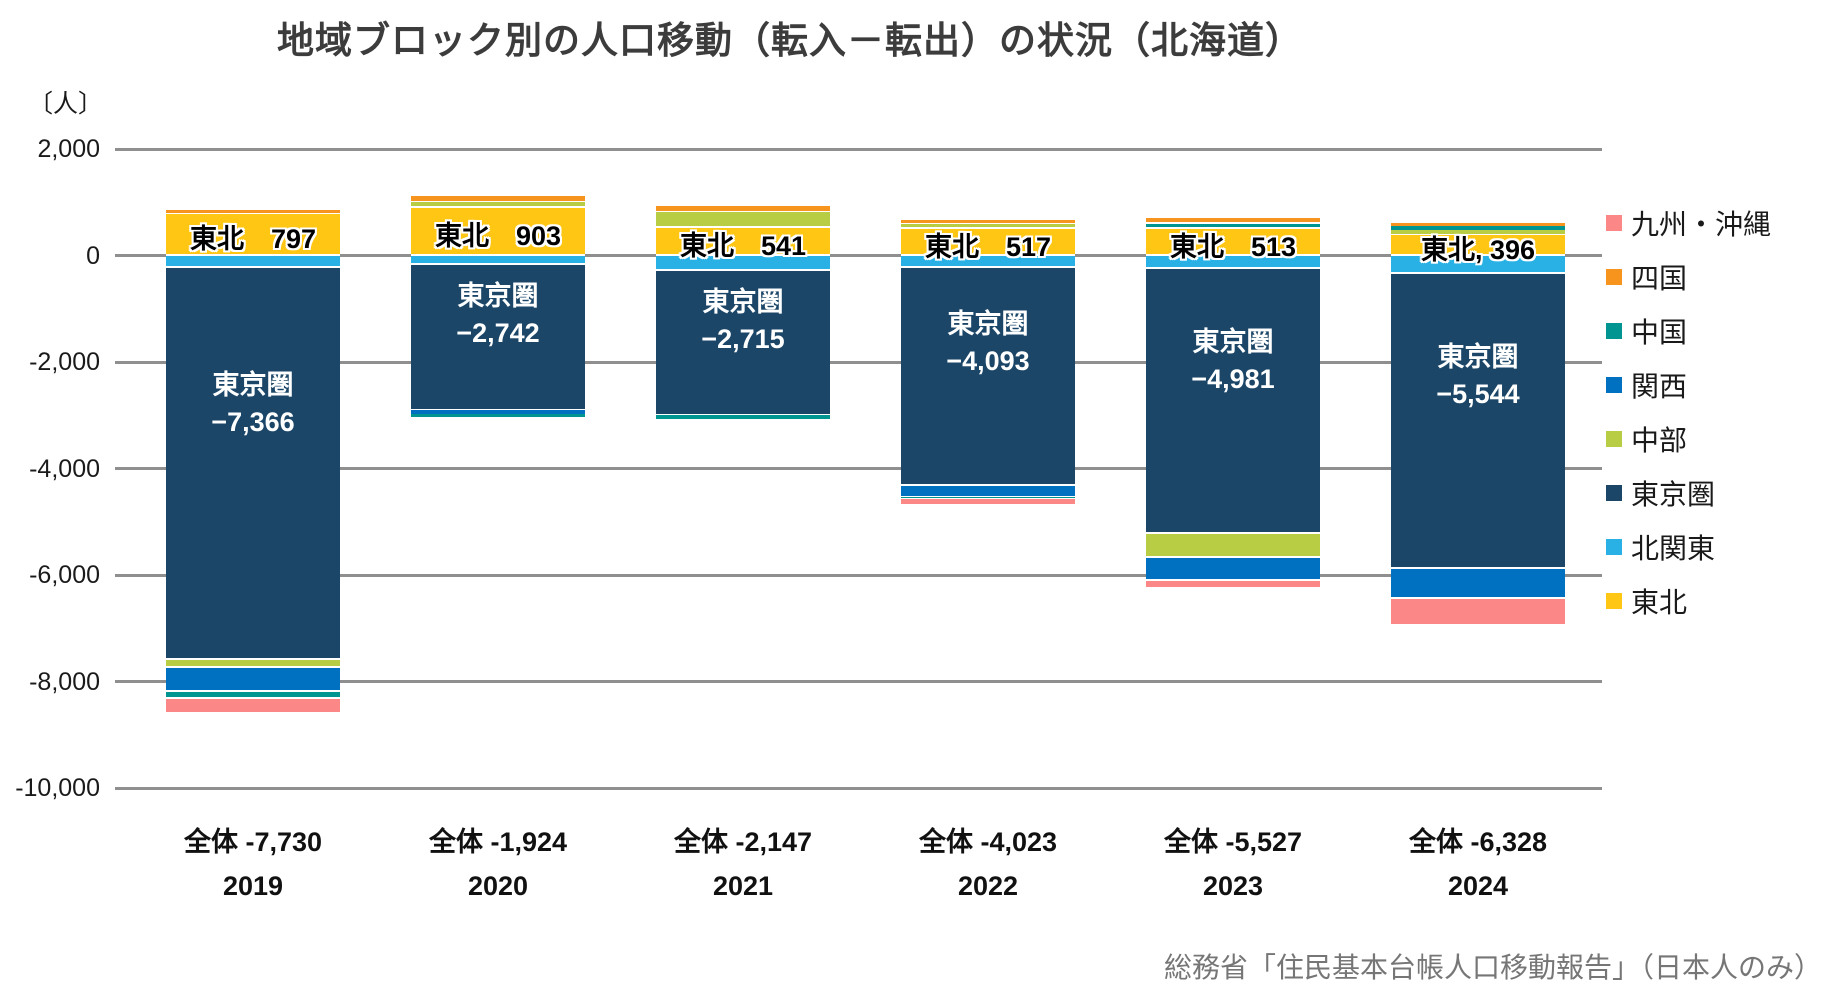 The image size is (1835, 1005). I want to click on x-axis-label-2024: 全体 -6,328 2024, so click(1478, 861).